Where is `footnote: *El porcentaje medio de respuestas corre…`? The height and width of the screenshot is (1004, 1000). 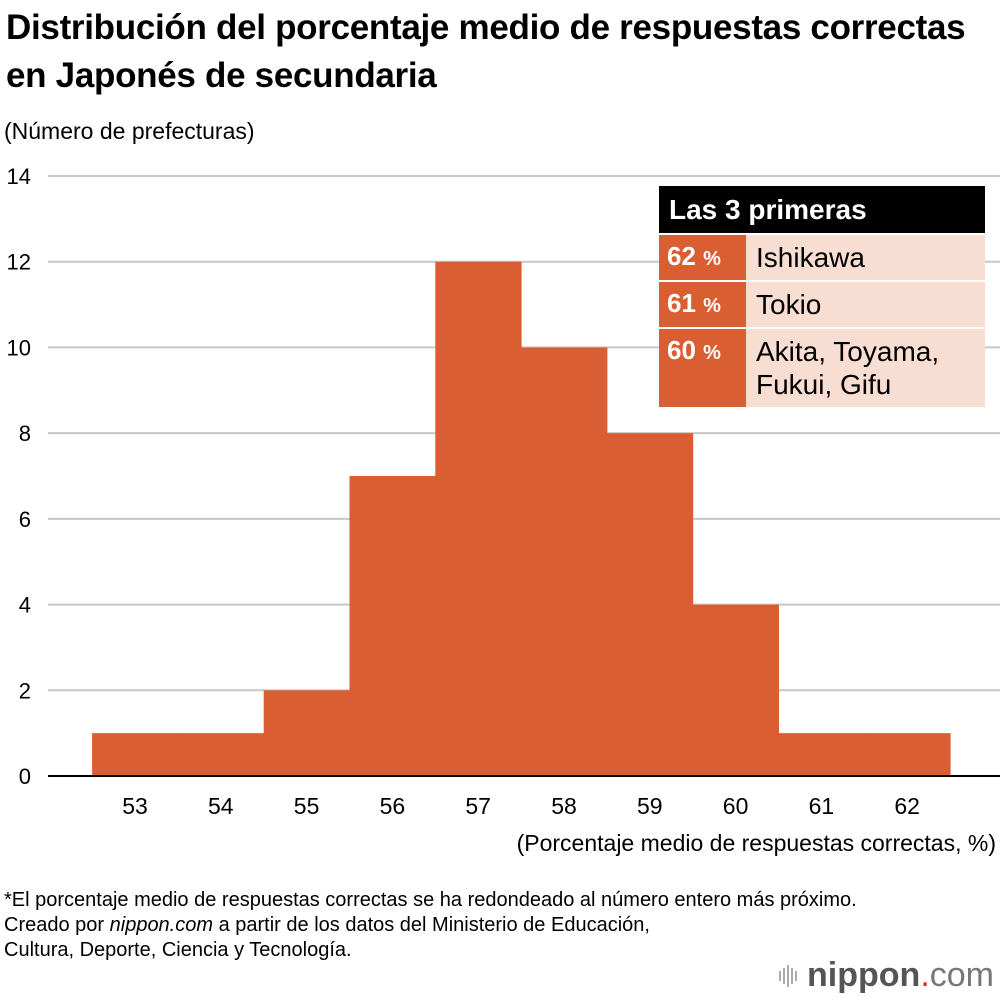
footnote: *El porcentaje medio de respuestas corre… is located at coordinates (459, 925).